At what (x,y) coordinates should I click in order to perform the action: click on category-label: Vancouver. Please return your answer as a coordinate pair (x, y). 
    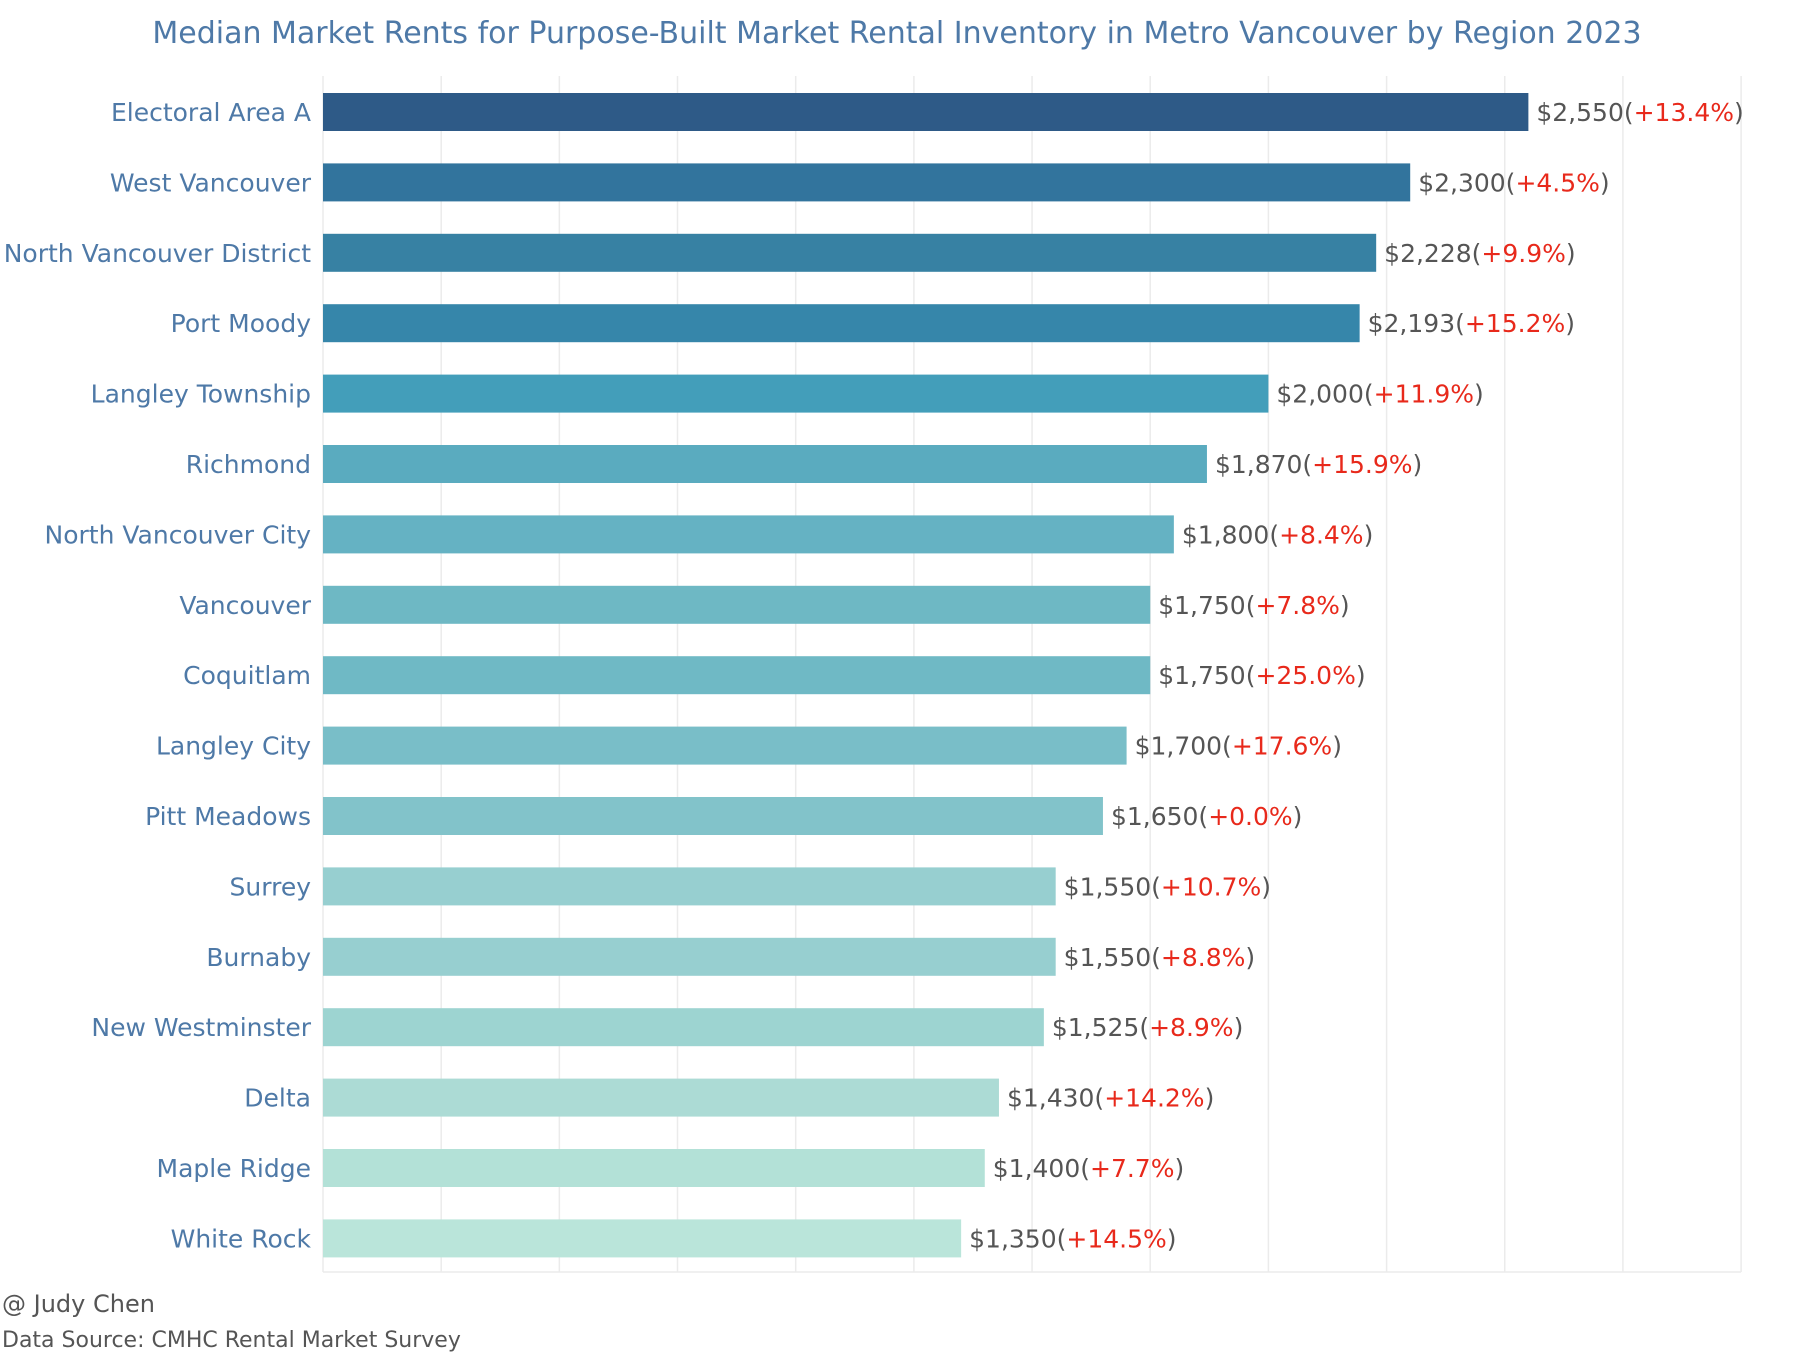
    Looking at the image, I should click on (245, 605).